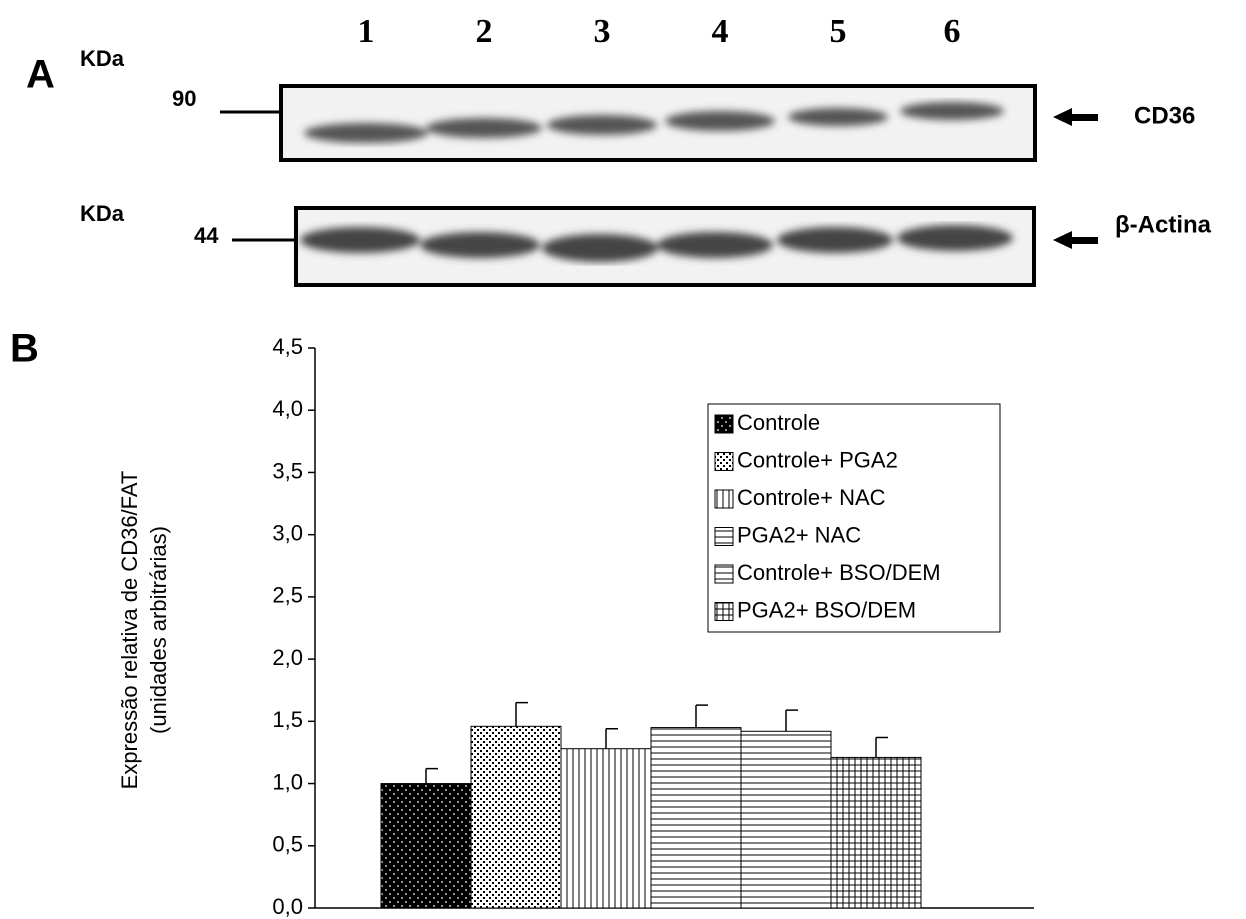  I want to click on protein-label: β-Actina, so click(1163, 224).